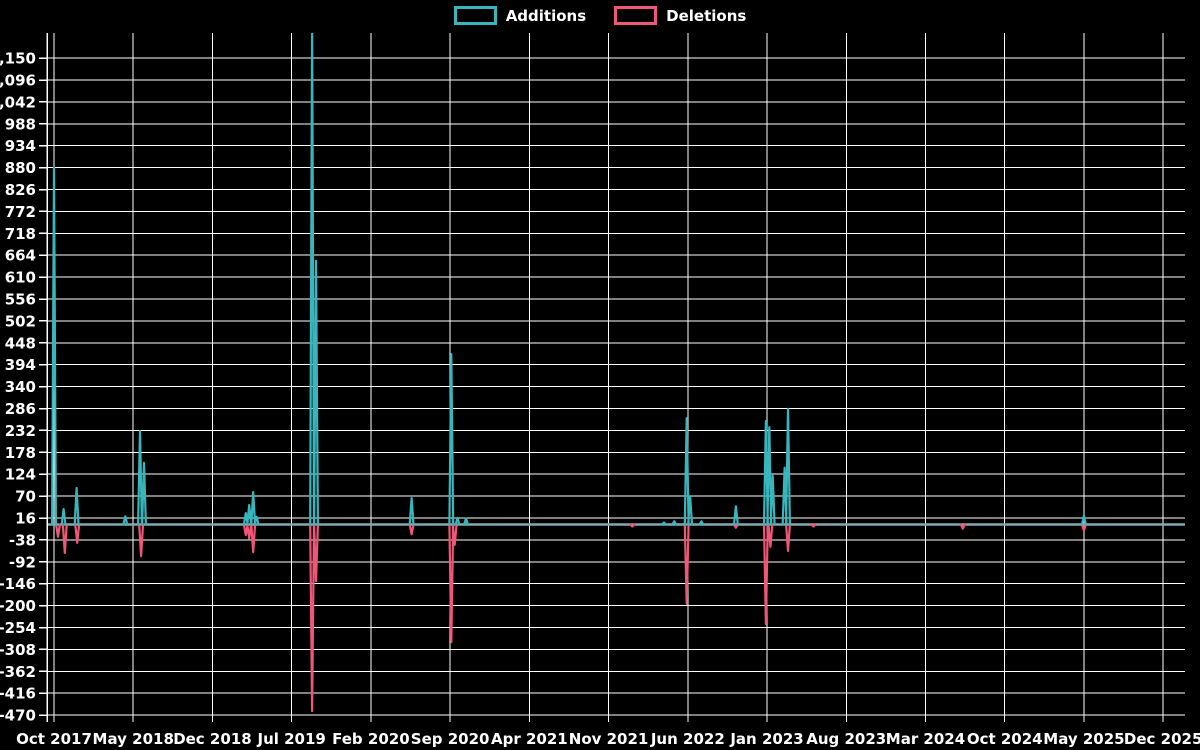 The width and height of the screenshot is (1200, 750). Describe the element at coordinates (133, 739) in the screenshot. I see `x-tick-label: May 2018` at that location.